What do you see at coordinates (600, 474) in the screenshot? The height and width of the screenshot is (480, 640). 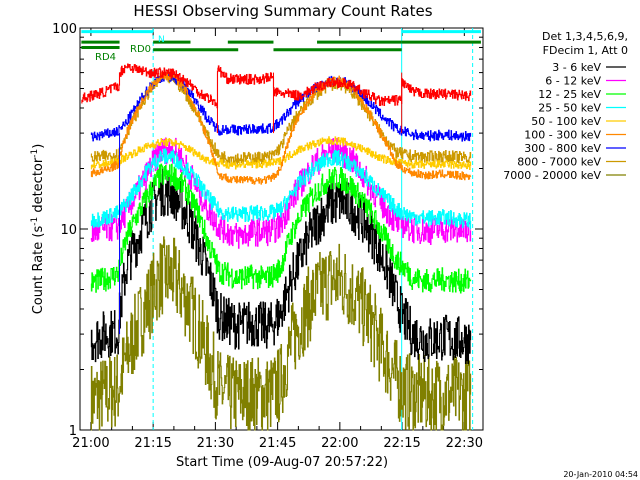 I see `timestamp: 20-Jan-2010 04:54` at bounding box center [600, 474].